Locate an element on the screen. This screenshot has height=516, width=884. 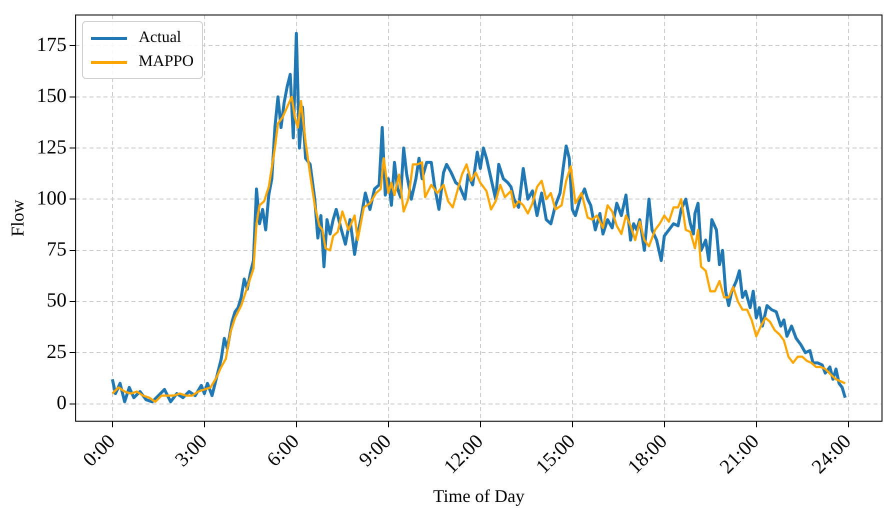
x-tick-label: 6:00 is located at coordinates (283, 451).